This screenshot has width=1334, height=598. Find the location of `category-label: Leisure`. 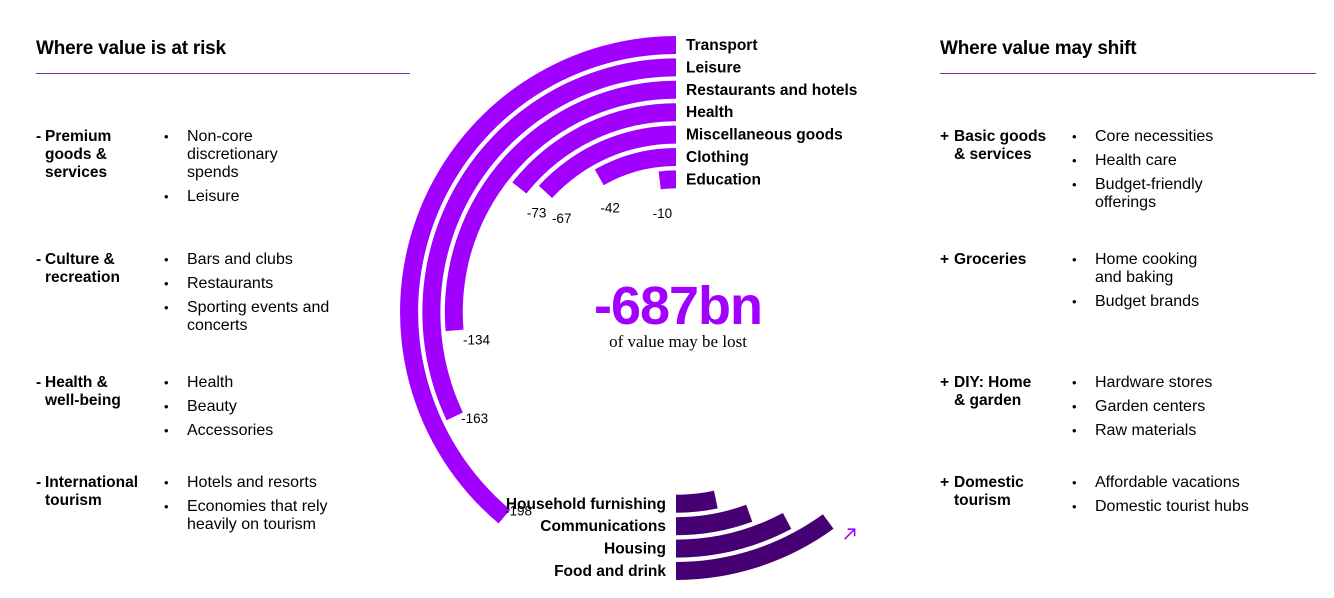

category-label: Leisure is located at coordinates (714, 67).